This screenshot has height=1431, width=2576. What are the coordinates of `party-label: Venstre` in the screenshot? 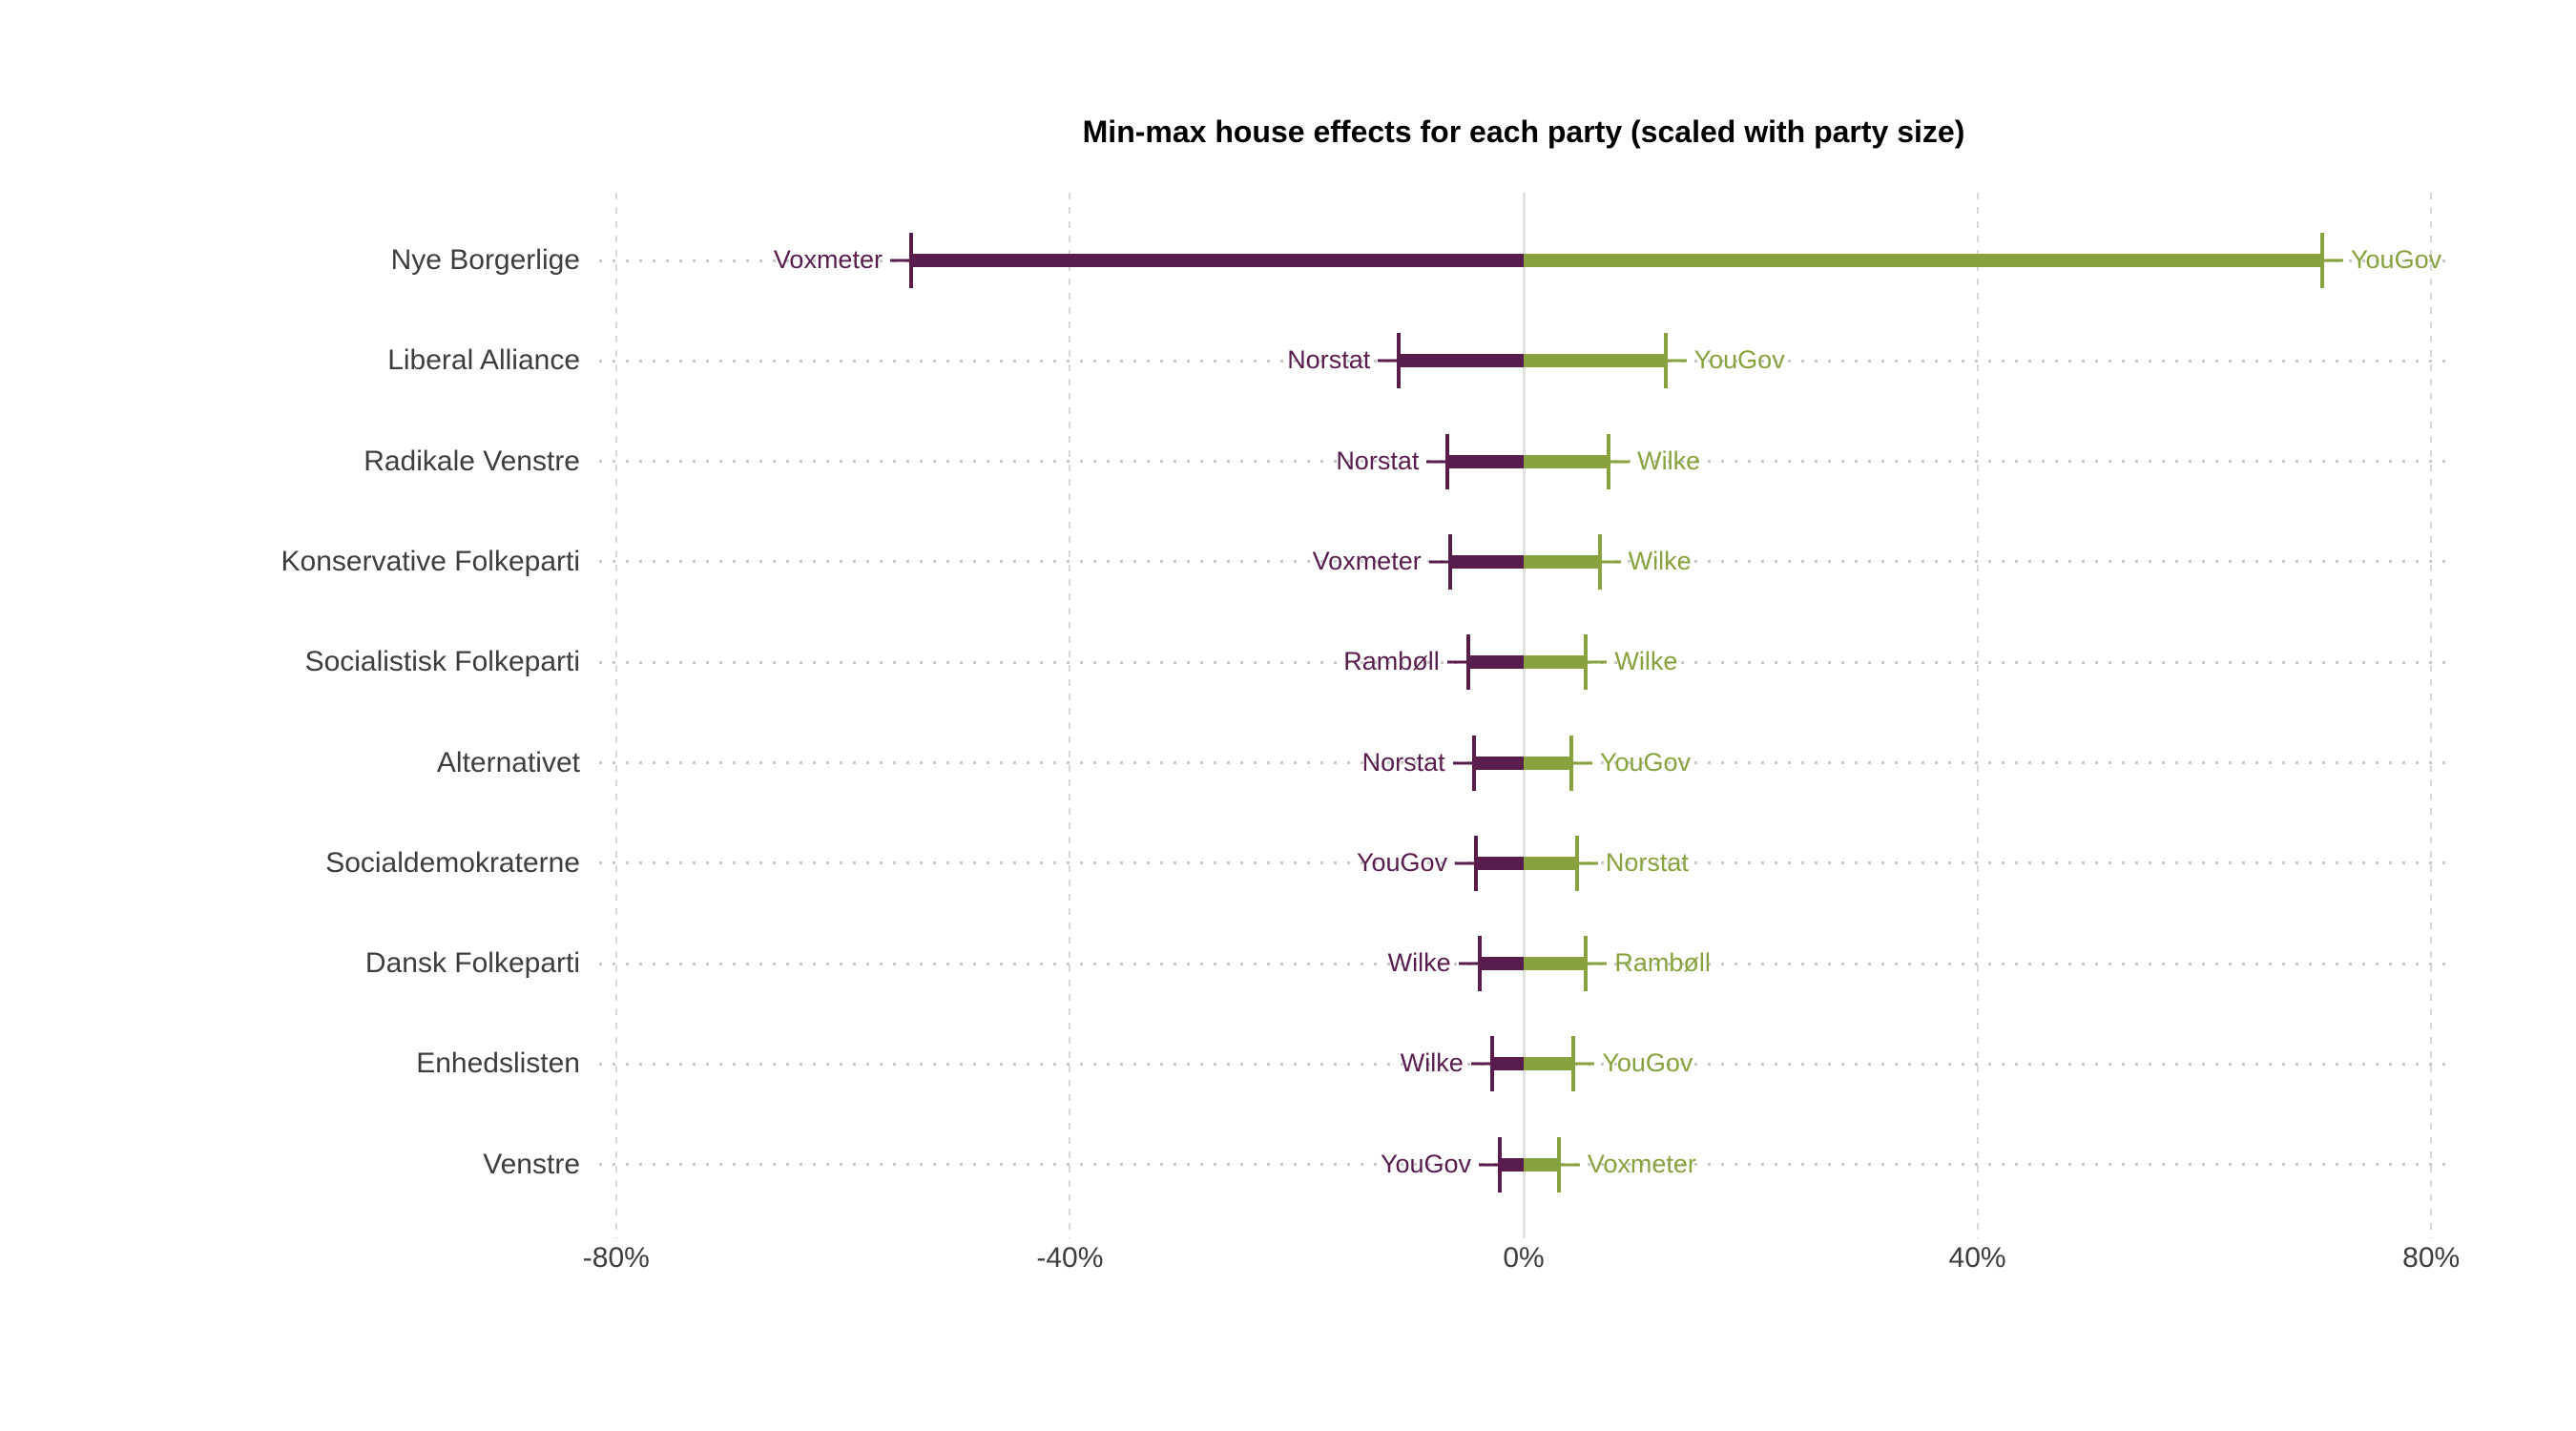 It's located at (531, 1164).